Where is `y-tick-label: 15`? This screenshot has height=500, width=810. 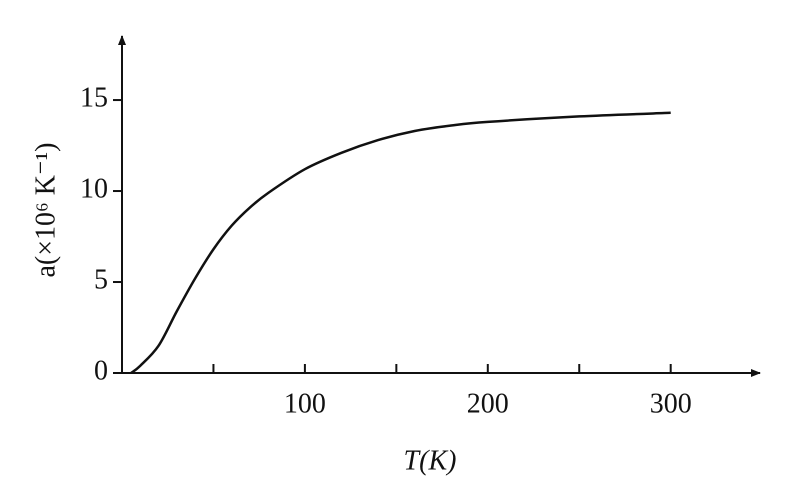 y-tick-label: 15 is located at coordinates (94, 97).